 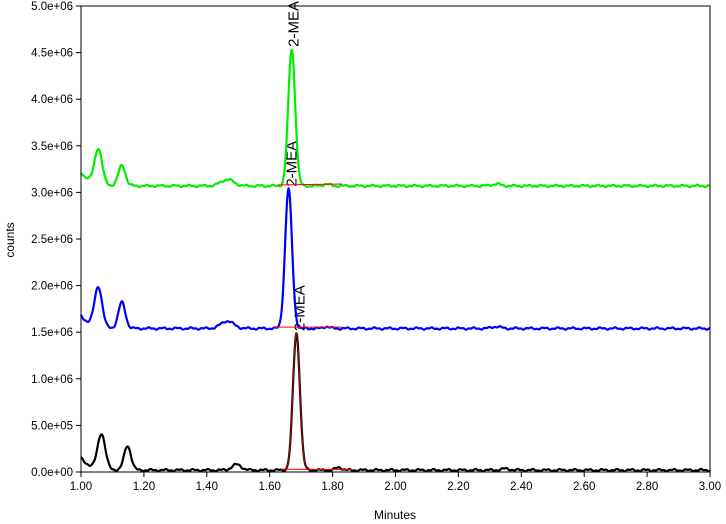 What do you see at coordinates (52, 287) in the screenshot?
I see `y-tick-label: 2.0e+06` at bounding box center [52, 287].